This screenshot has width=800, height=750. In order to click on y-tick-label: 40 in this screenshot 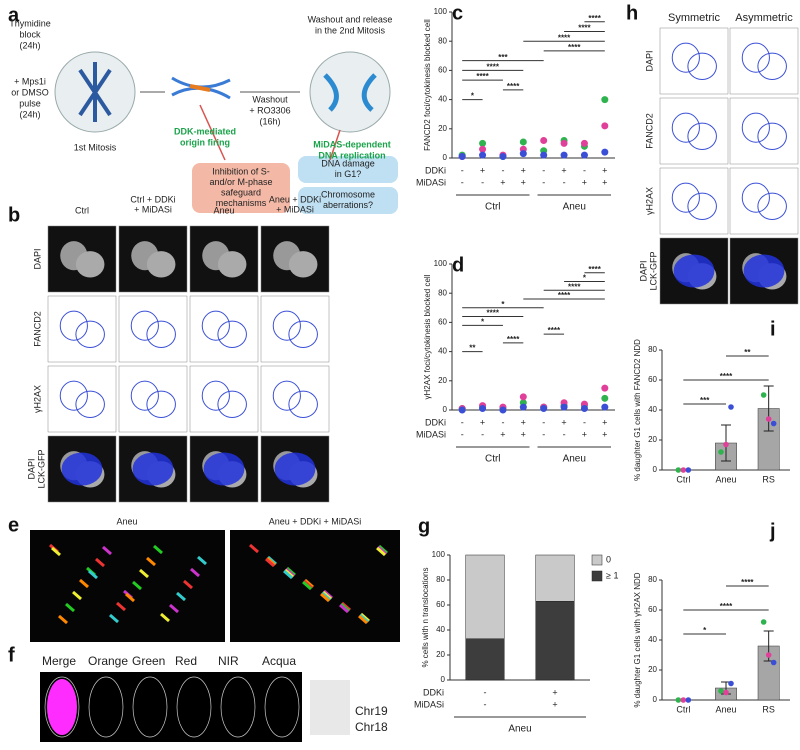, I will do `click(442, 351)`.